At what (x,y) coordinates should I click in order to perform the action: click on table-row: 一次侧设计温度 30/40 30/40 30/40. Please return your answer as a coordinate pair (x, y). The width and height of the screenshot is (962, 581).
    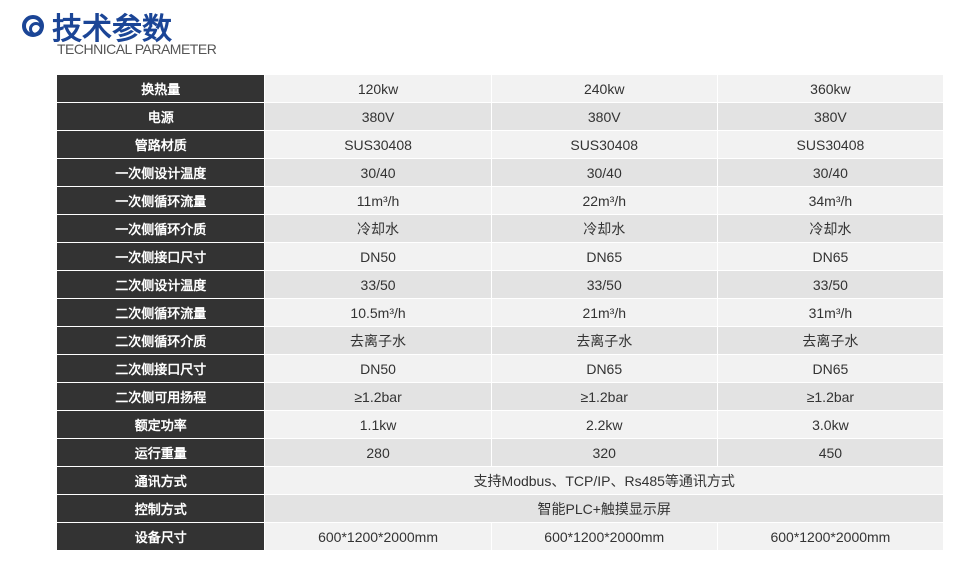
    Looking at the image, I should click on (500, 172).